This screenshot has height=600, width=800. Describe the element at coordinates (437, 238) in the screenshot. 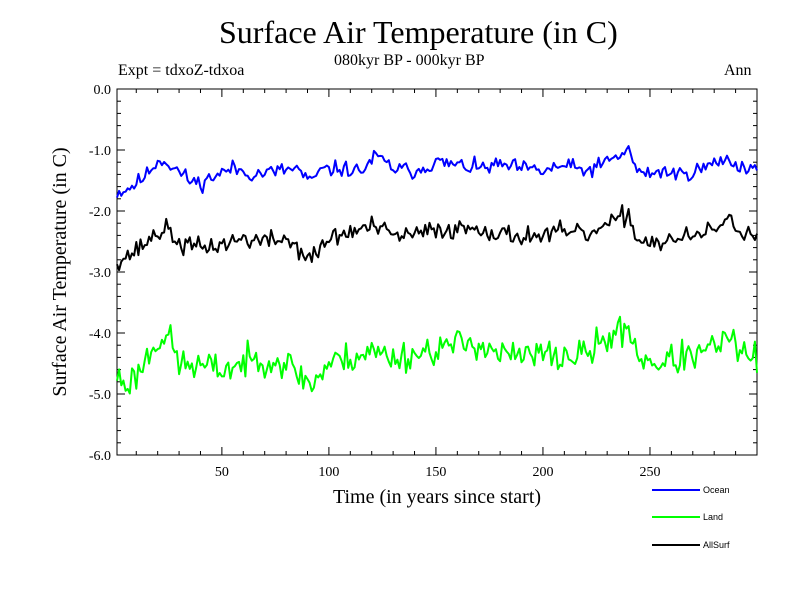

I see `series-line-allsurf` at that location.